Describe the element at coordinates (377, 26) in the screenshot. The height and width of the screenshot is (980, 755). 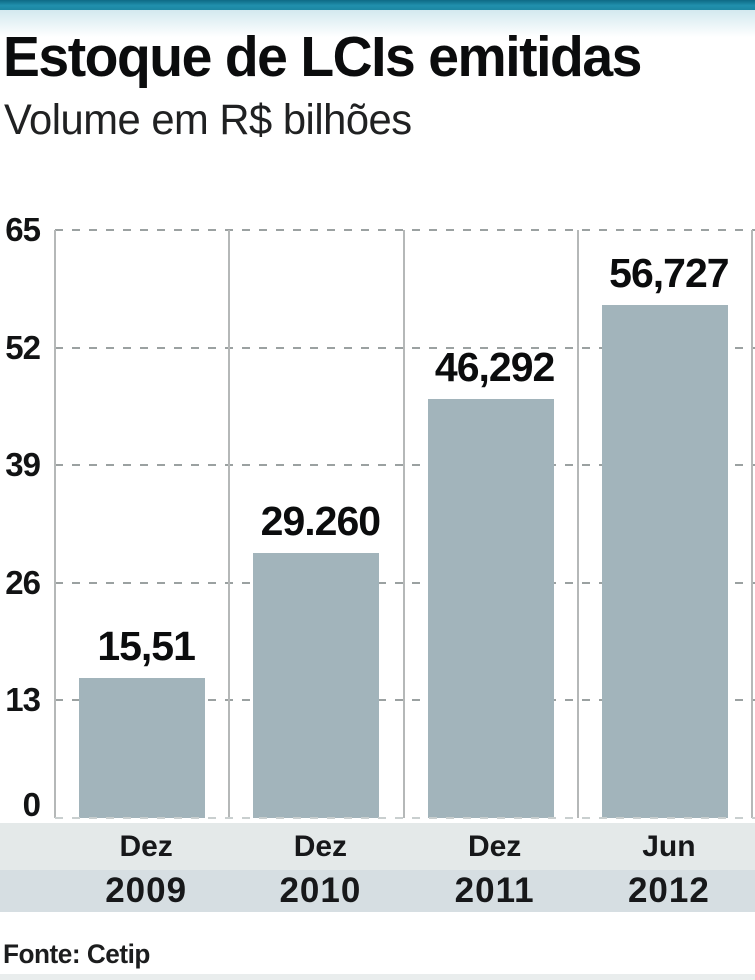
I see `top-accent-fade` at that location.